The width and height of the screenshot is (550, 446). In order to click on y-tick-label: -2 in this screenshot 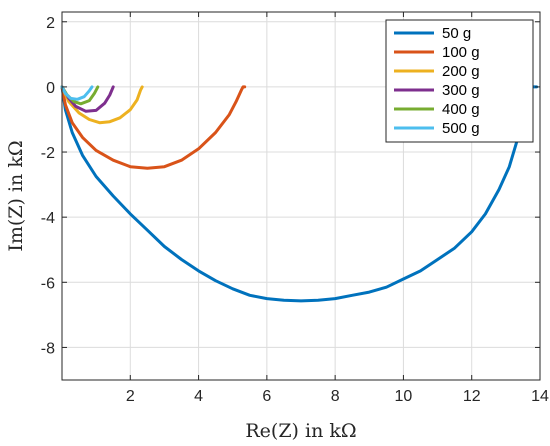, I will do `click(48, 153)`.